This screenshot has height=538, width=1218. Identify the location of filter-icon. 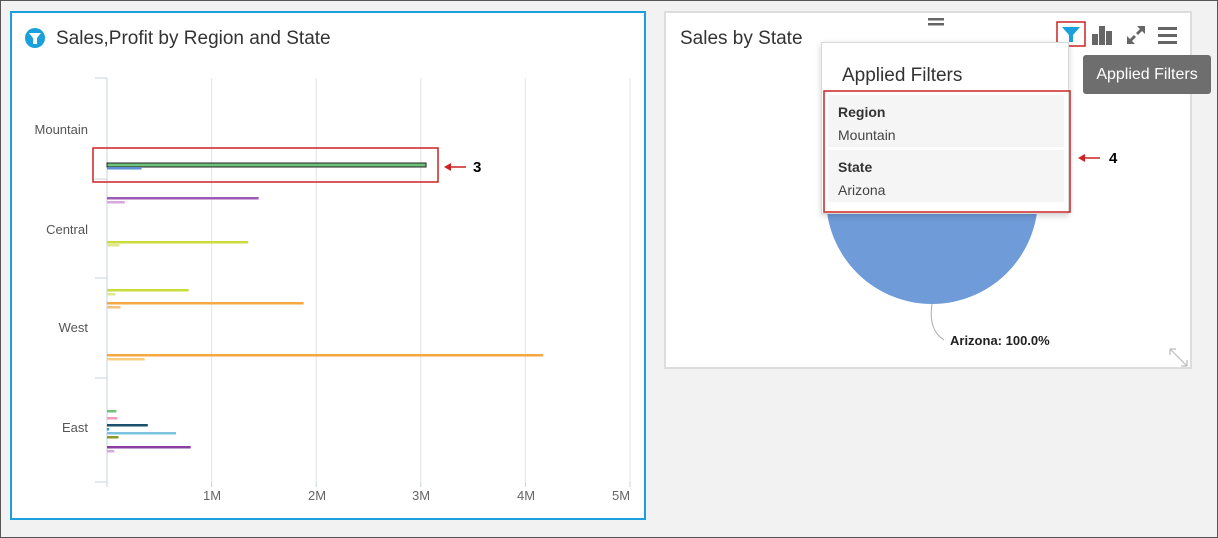
(1071, 34).